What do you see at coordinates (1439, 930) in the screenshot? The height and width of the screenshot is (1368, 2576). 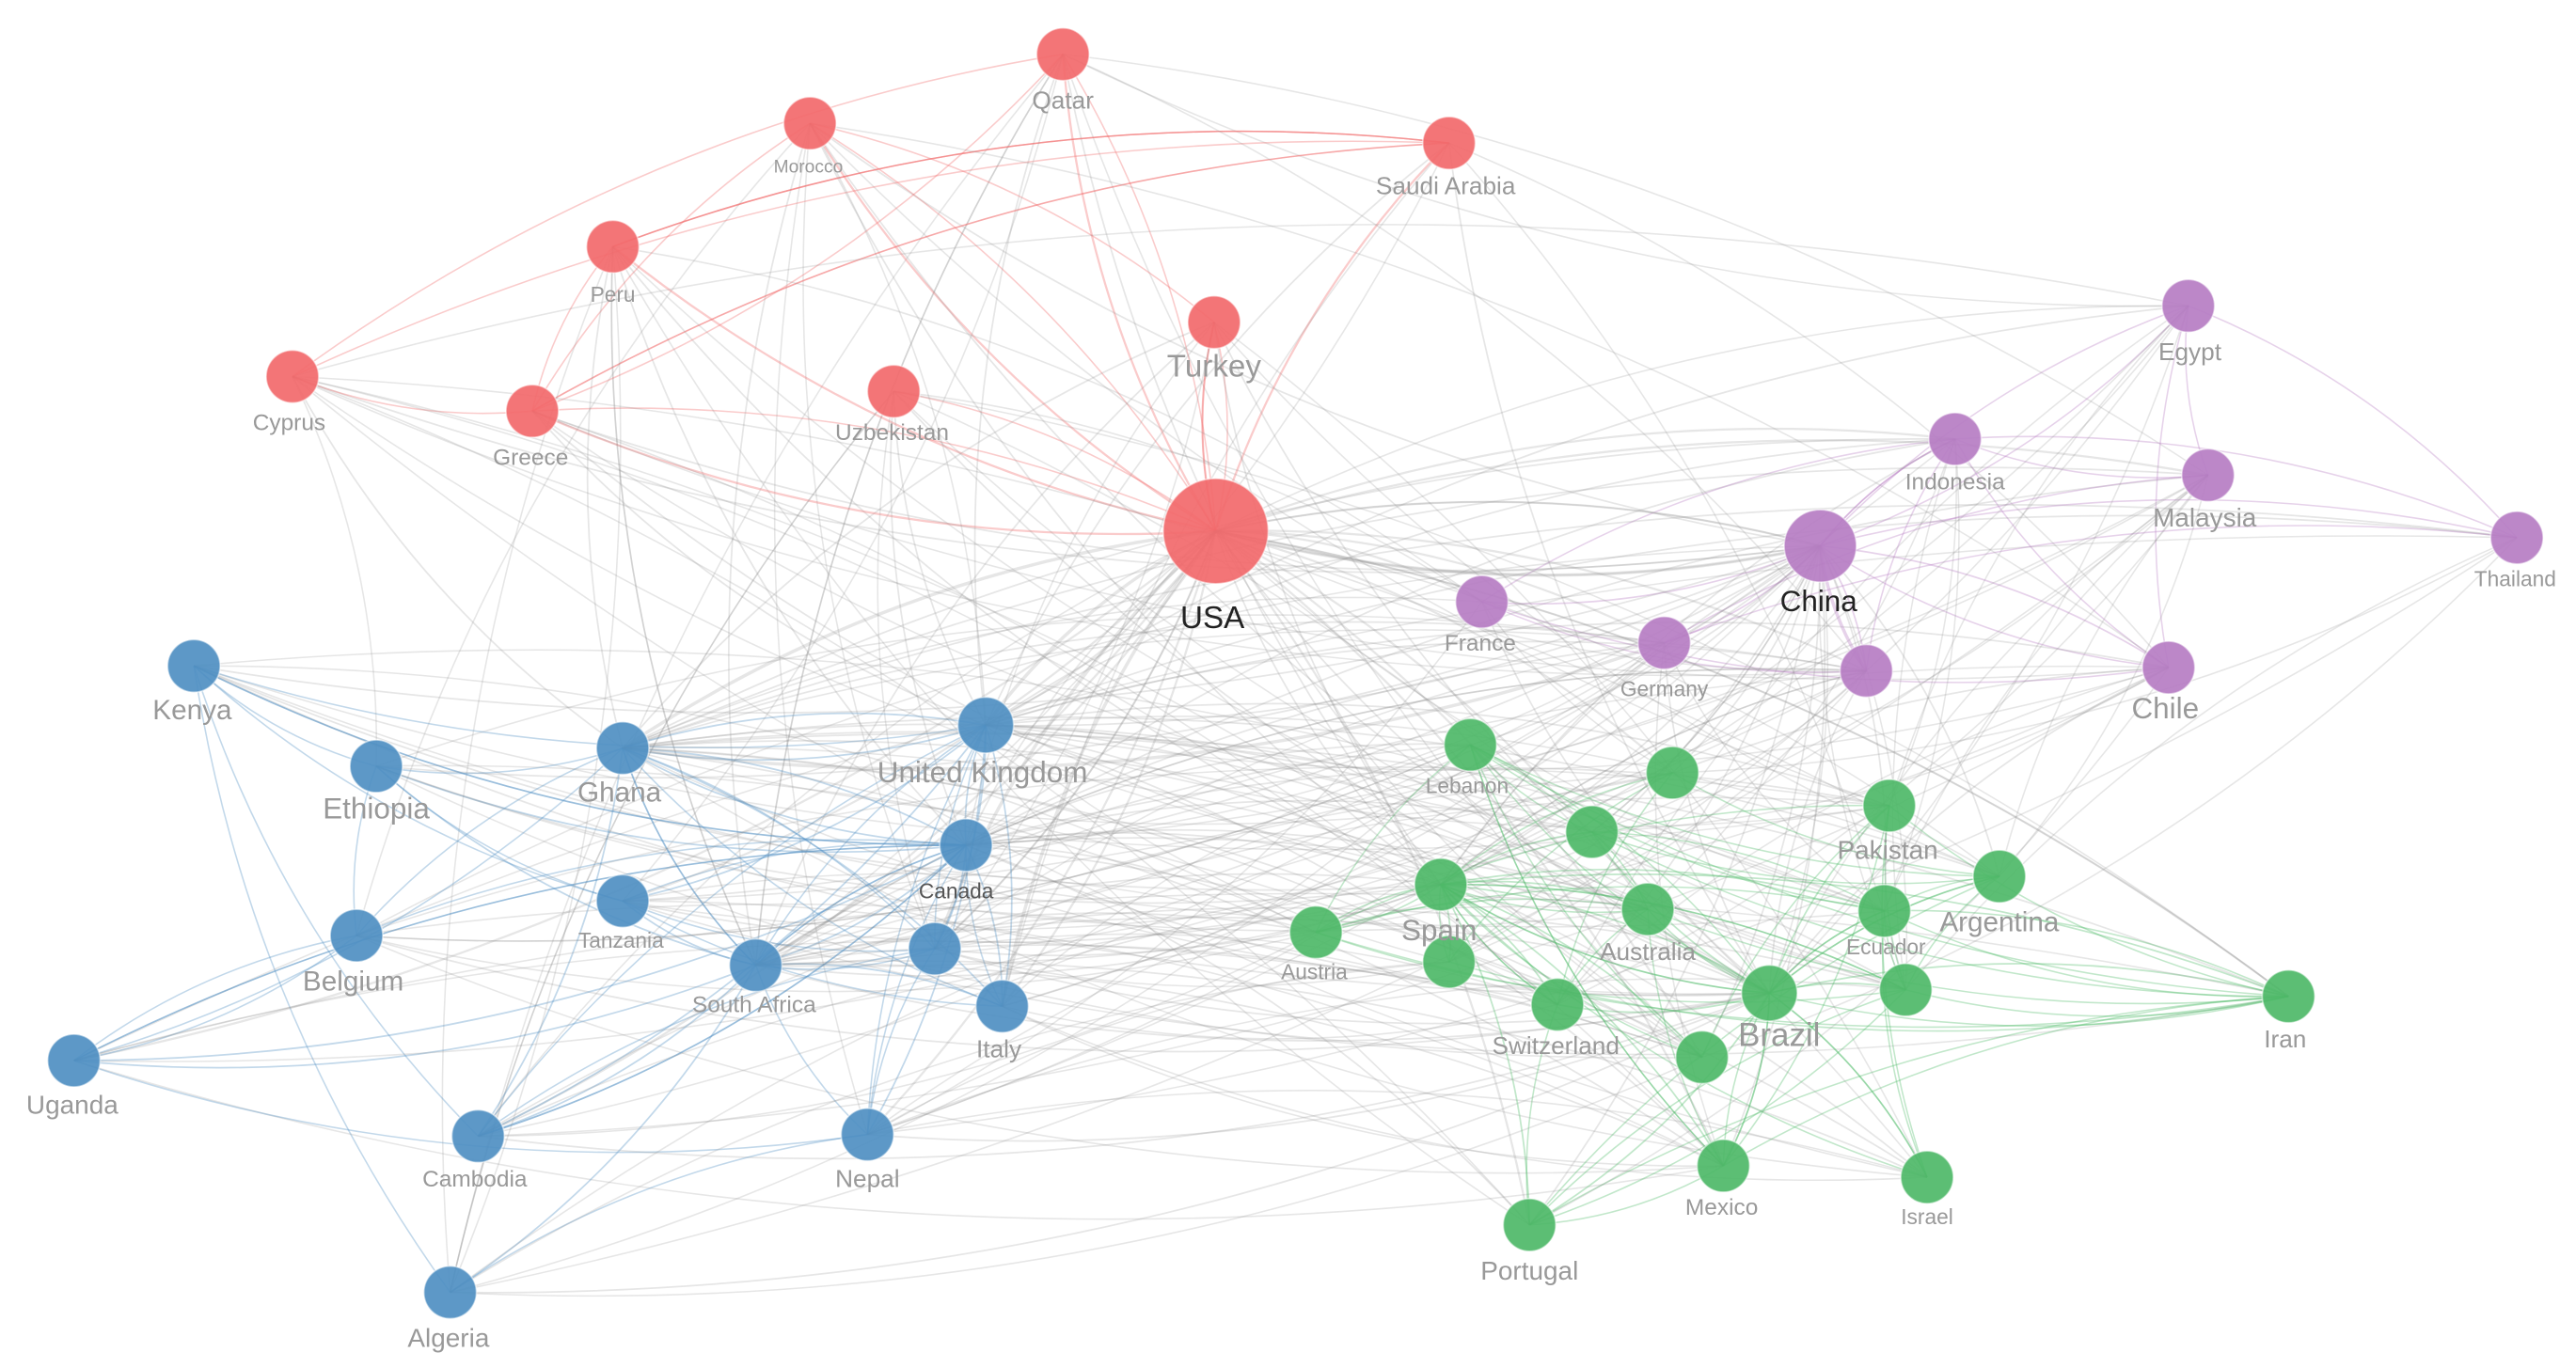 I see `node-label: Spain` at bounding box center [1439, 930].